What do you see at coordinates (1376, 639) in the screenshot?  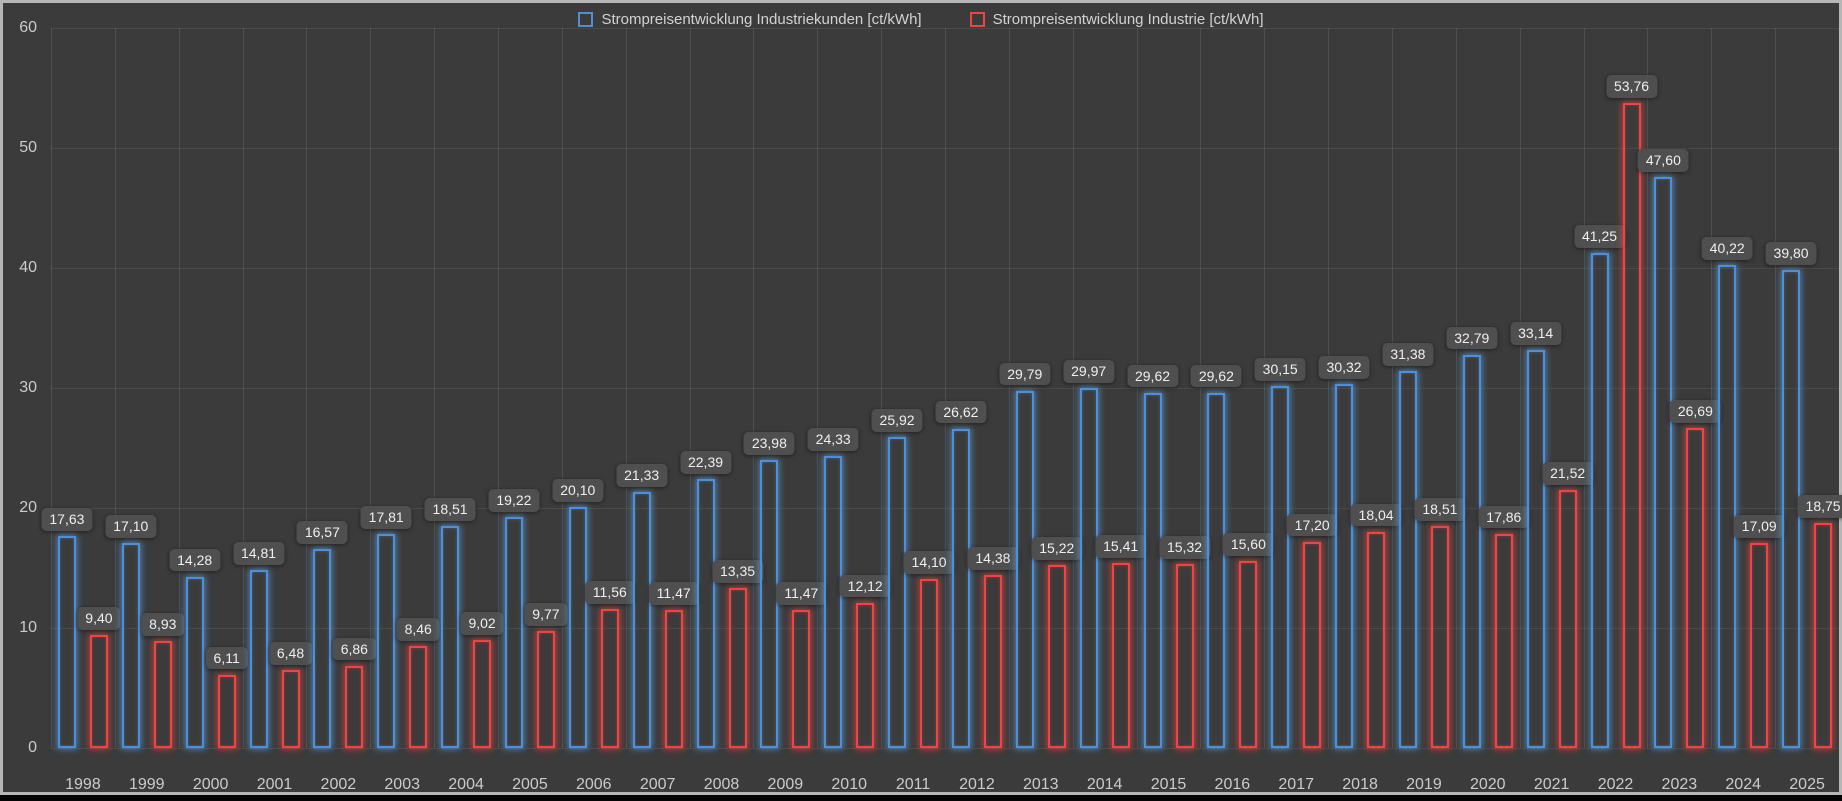 I see `bar-industrie-2018` at bounding box center [1376, 639].